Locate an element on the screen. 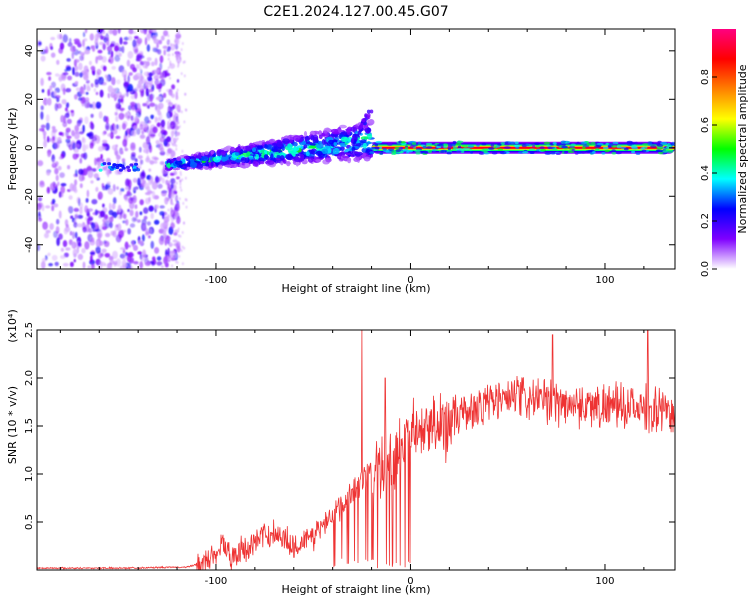 This screenshot has width=750, height=600. spectrogram-x-label: Height of straight line (km) is located at coordinates (355, 288).